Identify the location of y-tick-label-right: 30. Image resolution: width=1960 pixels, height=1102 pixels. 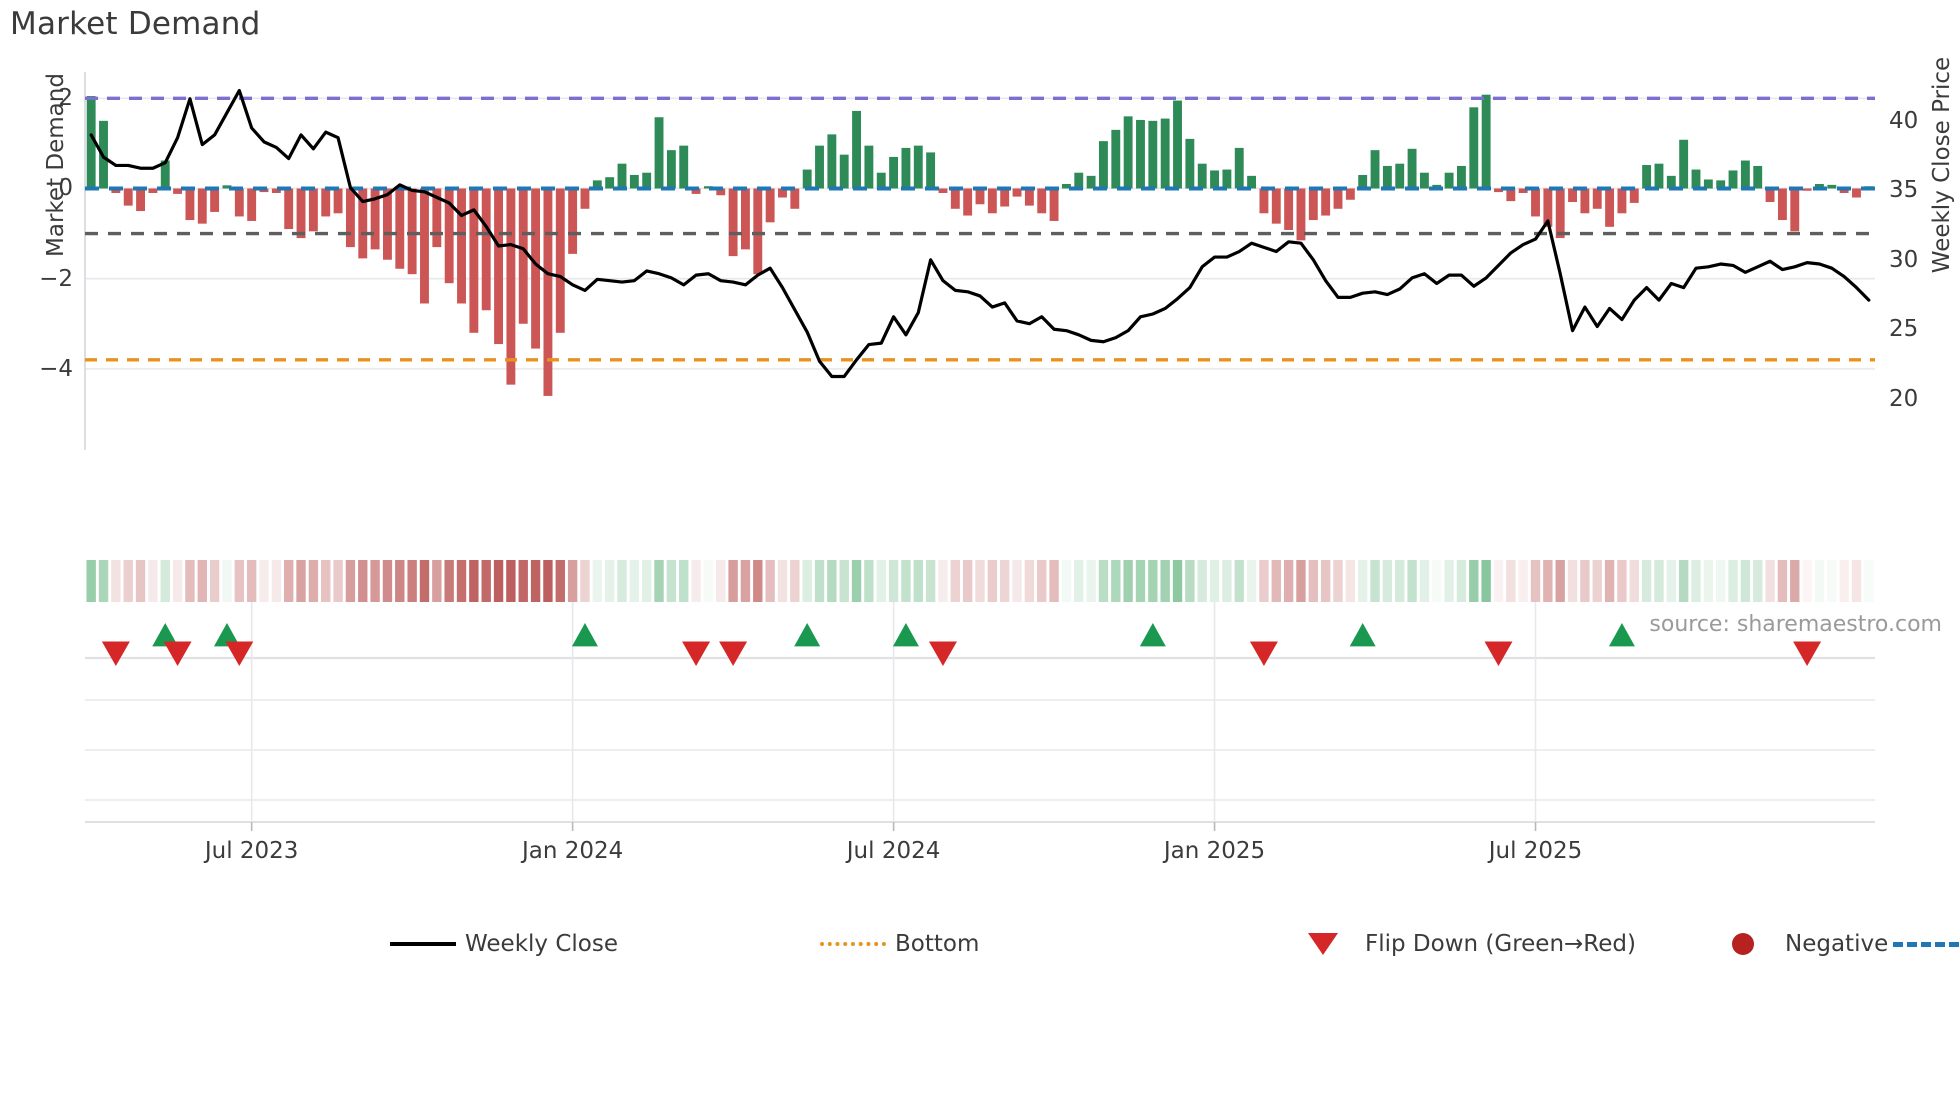
(1904, 259).